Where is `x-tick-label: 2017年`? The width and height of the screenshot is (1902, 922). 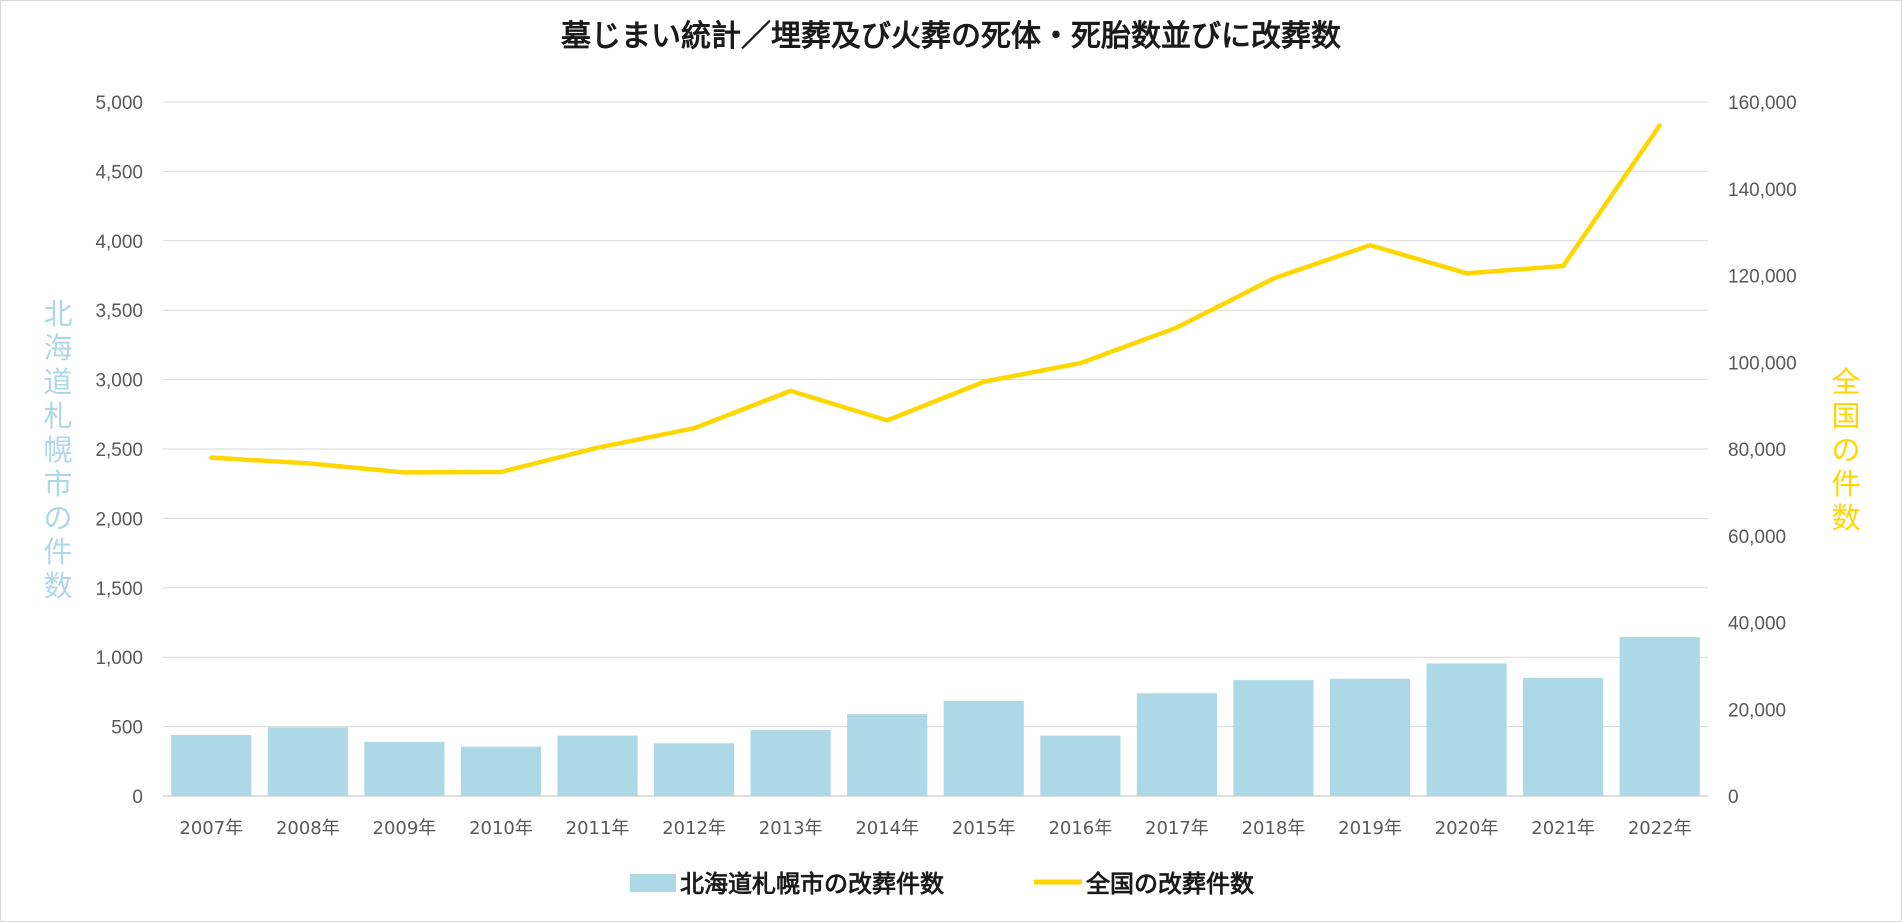
x-tick-label: 2017年 is located at coordinates (1177, 828).